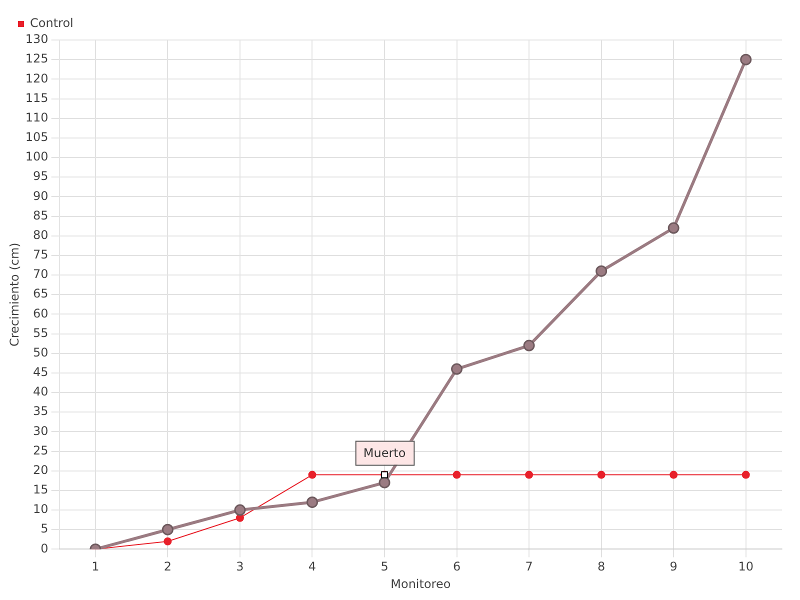  What do you see at coordinates (40, 431) in the screenshot?
I see `y-tick-label: 30` at bounding box center [40, 431].